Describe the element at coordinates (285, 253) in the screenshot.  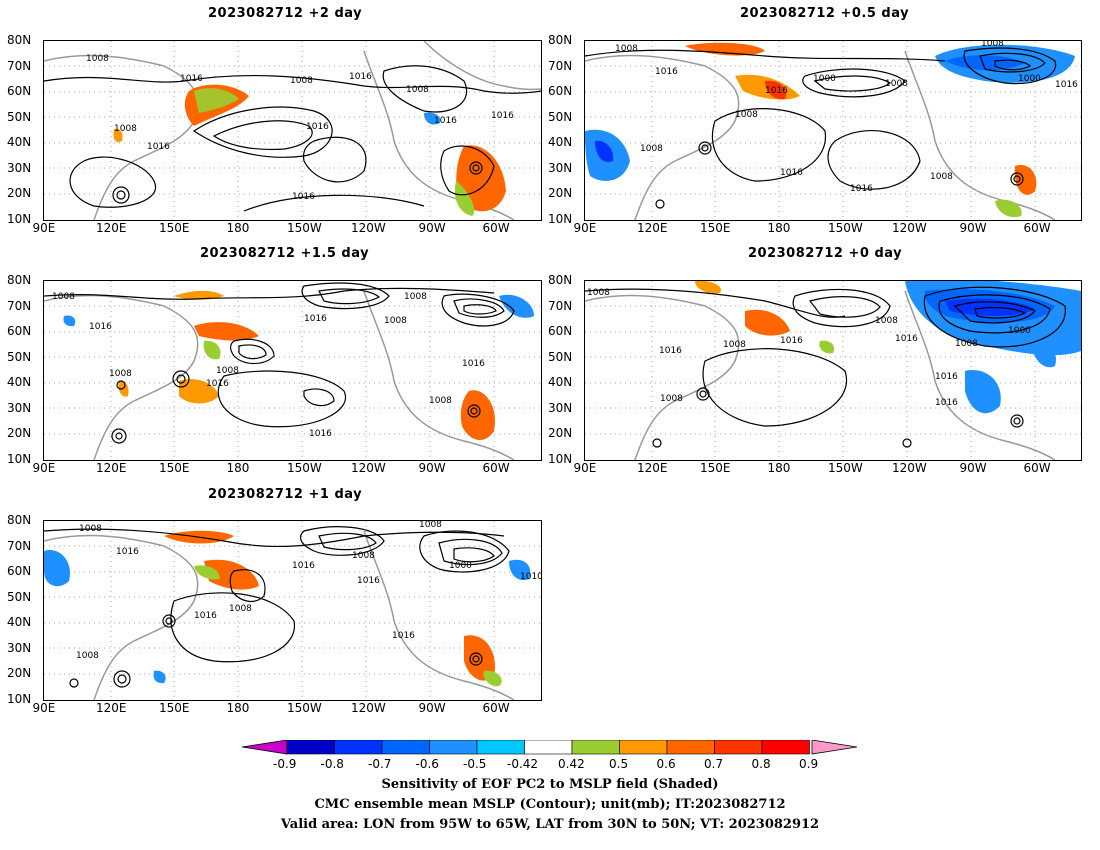
I see `panel-title-plus15: 2023082712 +1.5 day` at that location.